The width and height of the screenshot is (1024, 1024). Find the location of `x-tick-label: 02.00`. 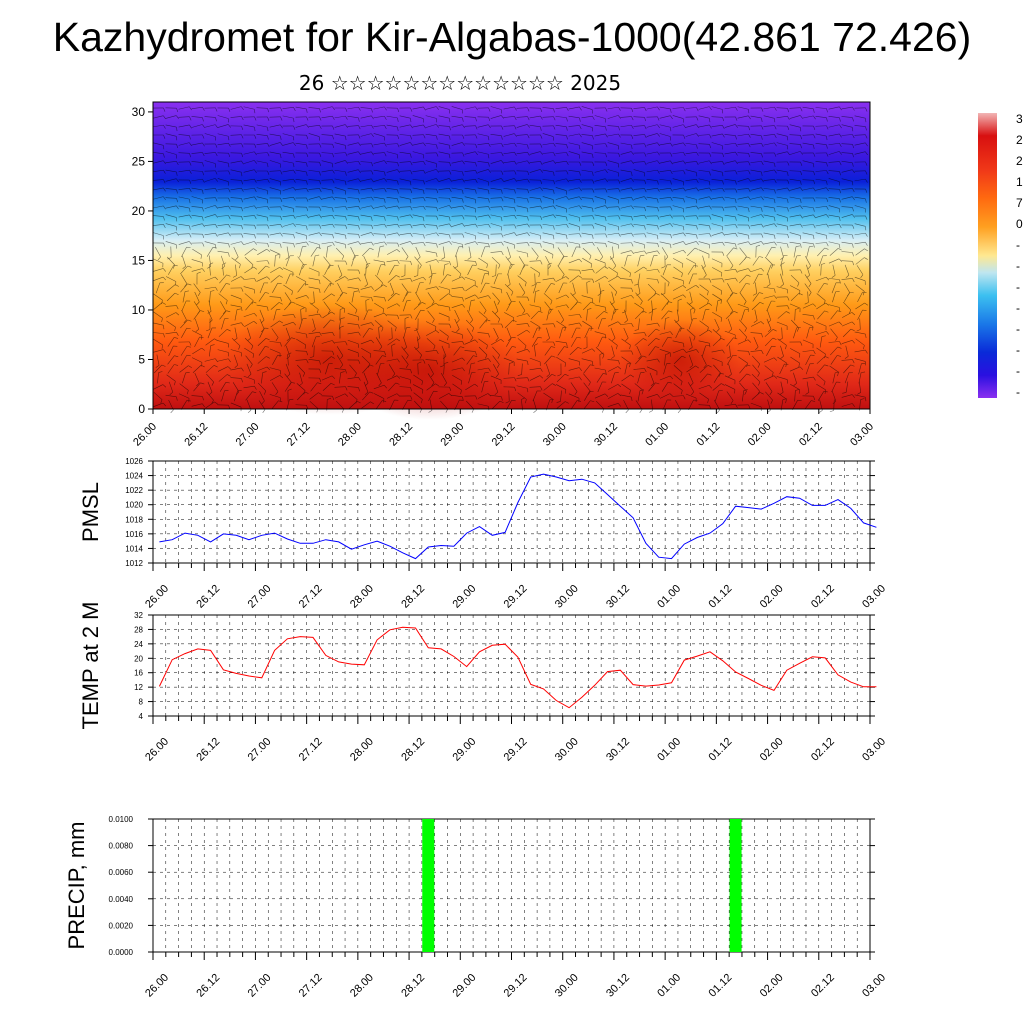

x-tick-label: 02.00 is located at coordinates (772, 750).